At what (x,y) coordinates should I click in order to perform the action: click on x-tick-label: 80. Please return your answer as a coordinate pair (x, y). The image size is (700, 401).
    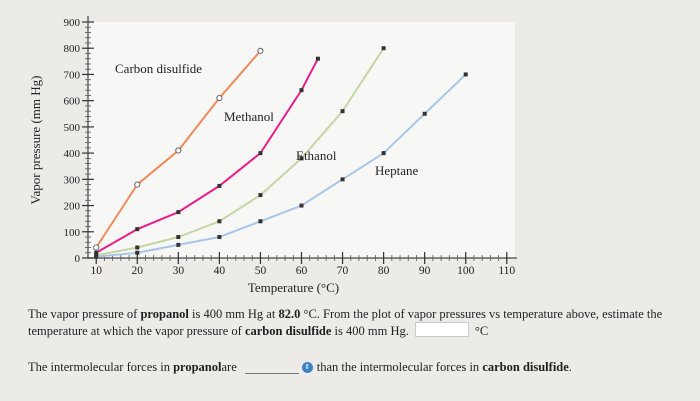
    Looking at the image, I should click on (384, 271).